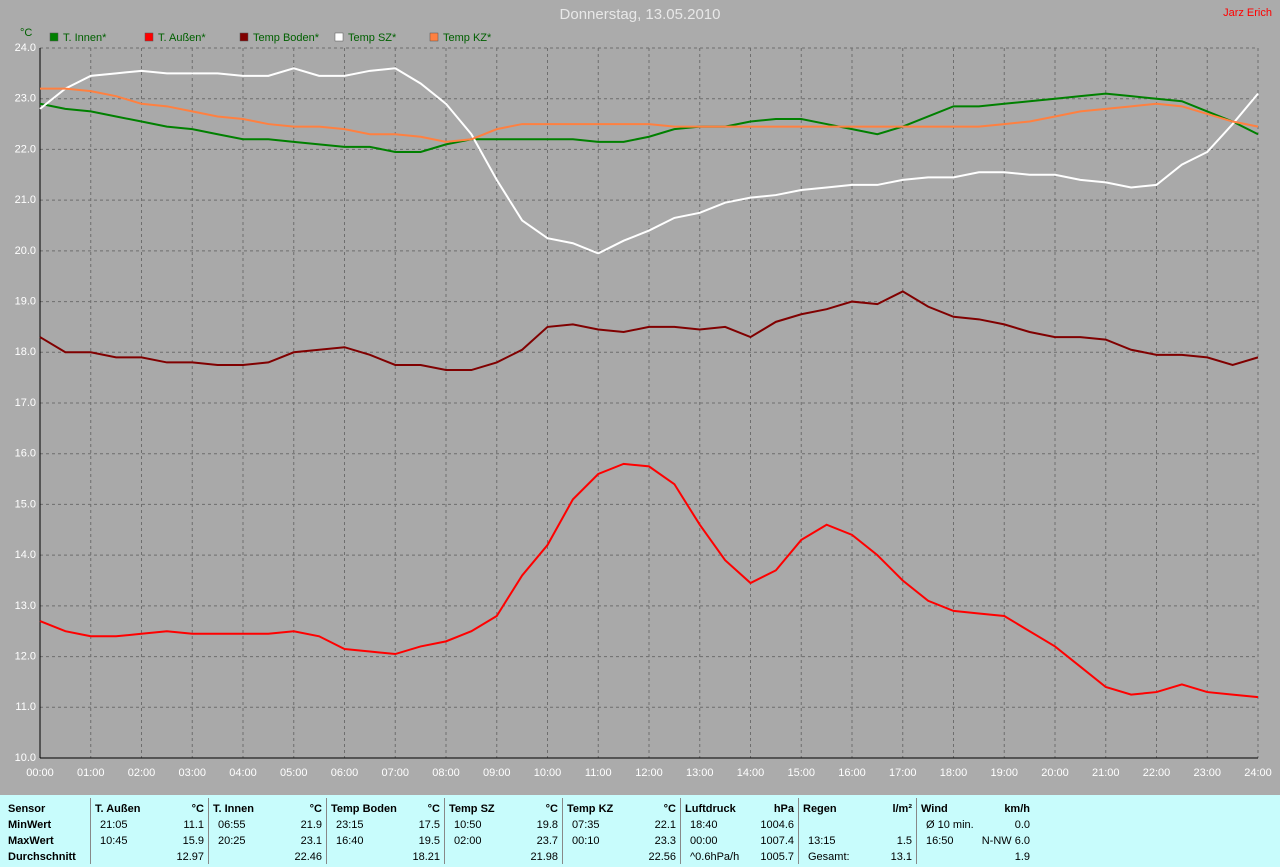 The image size is (1280, 867). I want to click on column-header: Luftdruck, so click(710, 809).